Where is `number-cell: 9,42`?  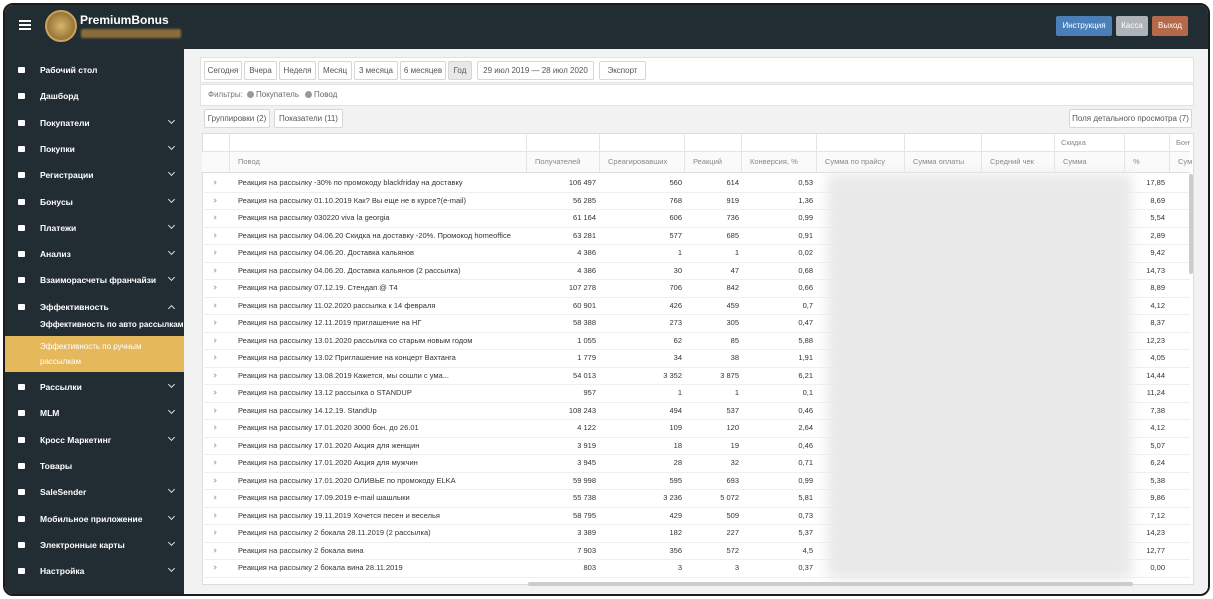 number-cell: 9,42 is located at coordinates (1157, 252).